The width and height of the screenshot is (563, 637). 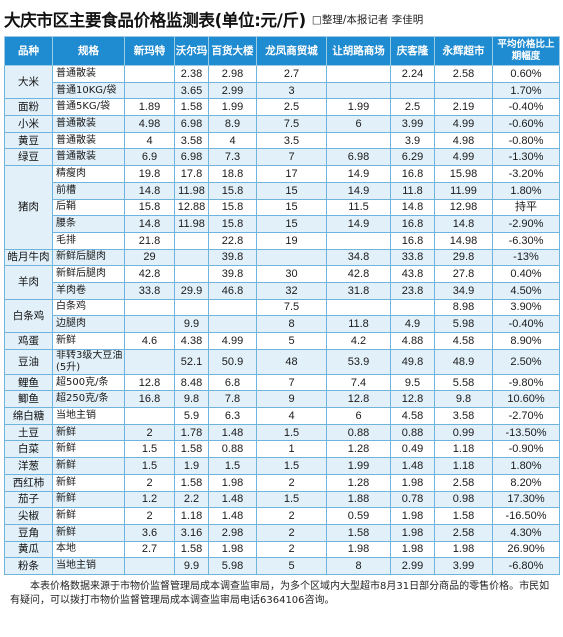 I want to click on price-cell: 4.99, so click(x=463, y=157).